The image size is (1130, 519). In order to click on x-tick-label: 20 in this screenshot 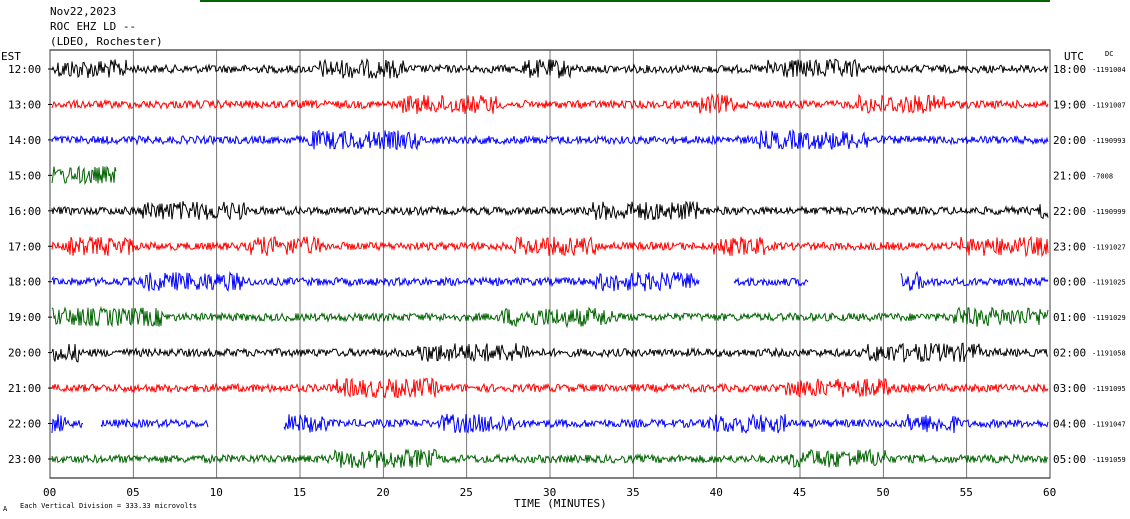, I will do `click(382, 492)`.